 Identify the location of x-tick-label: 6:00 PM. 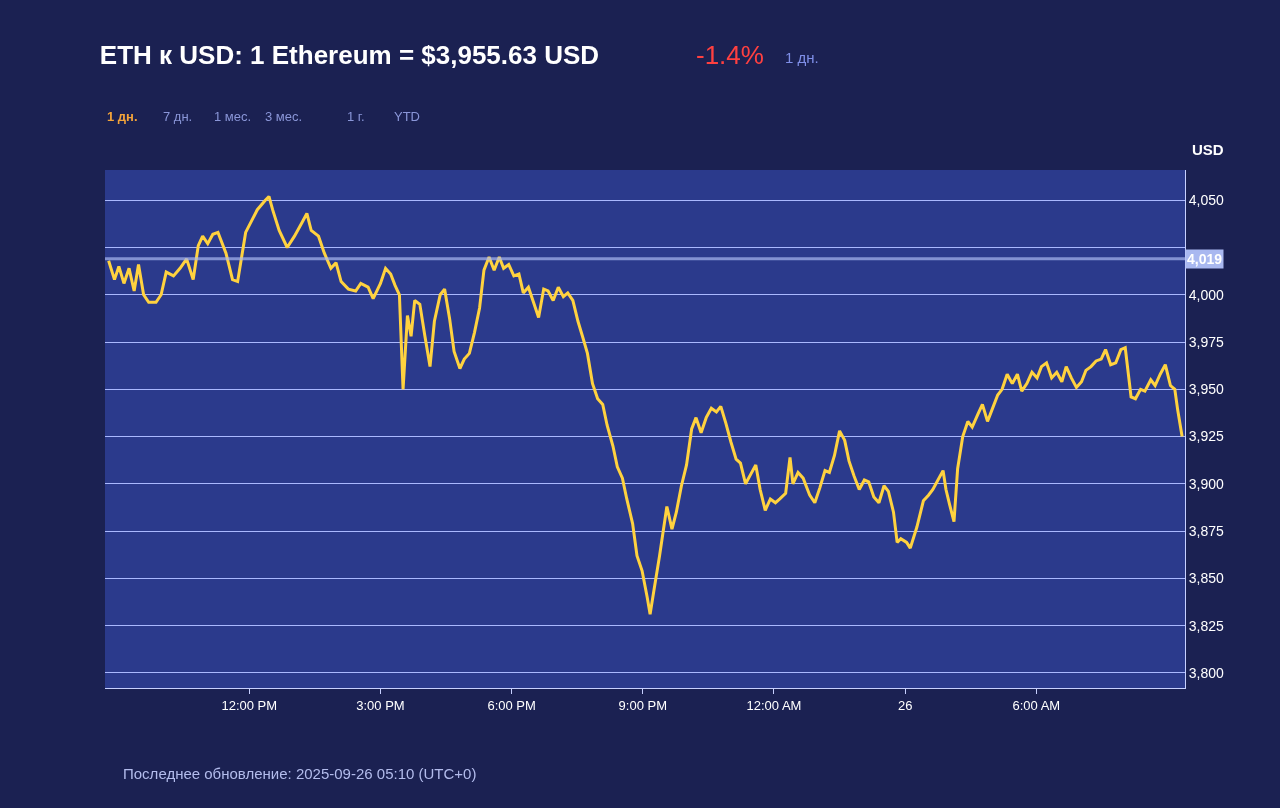
(511, 705).